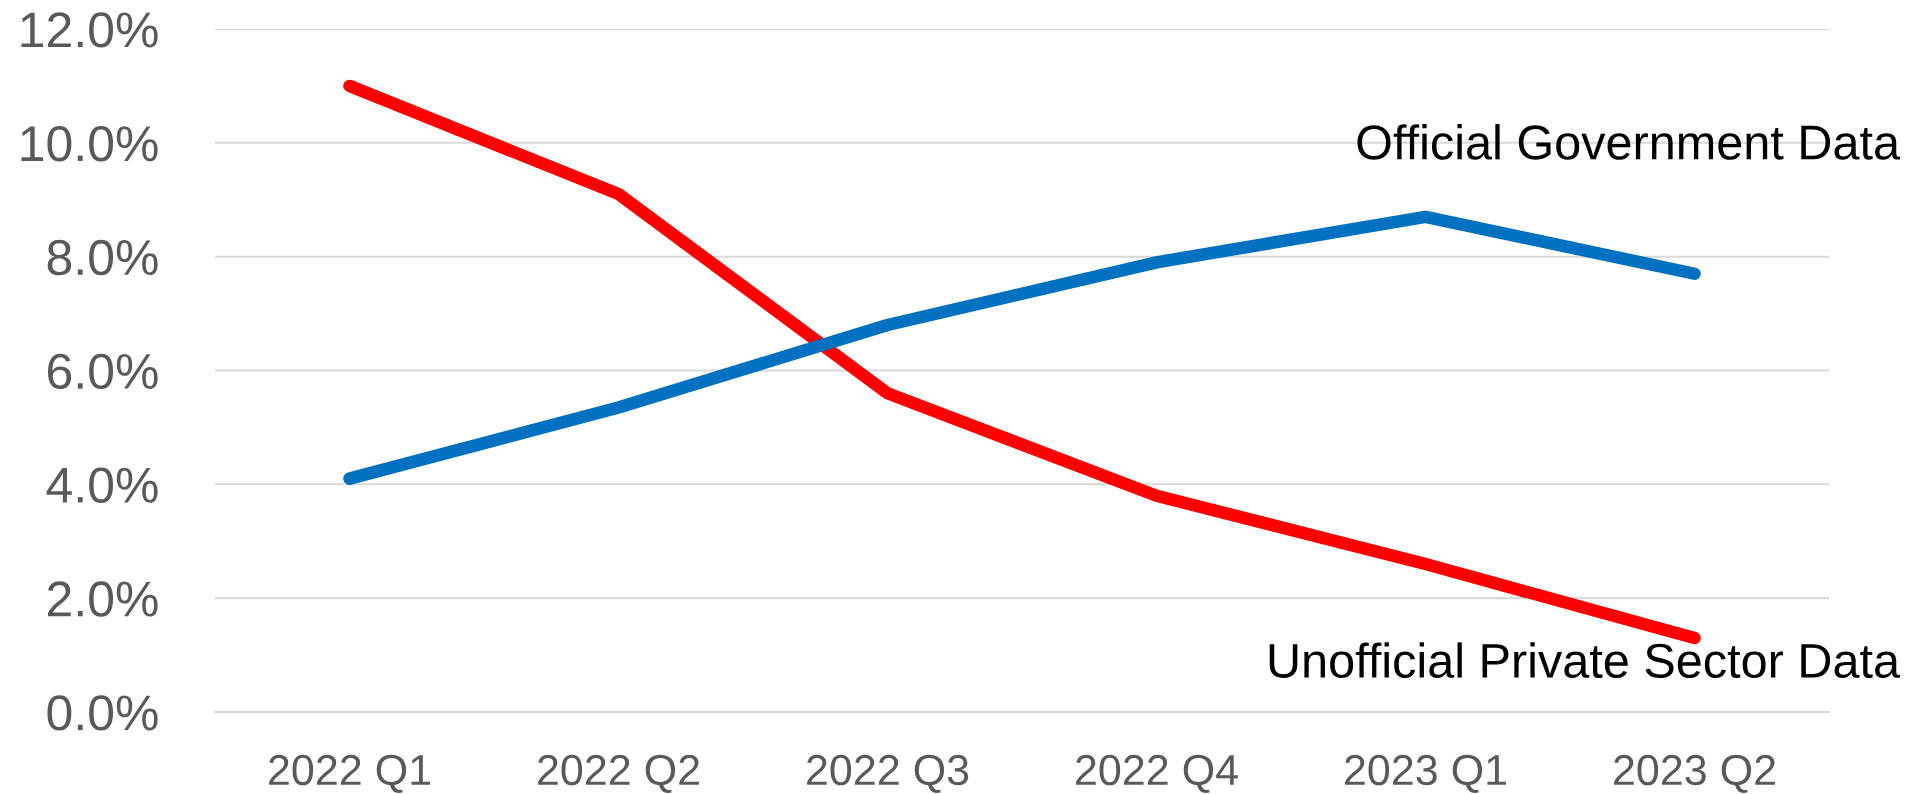 The width and height of the screenshot is (1921, 794). Describe the element at coordinates (89, 144) in the screenshot. I see `y-tick-label: 10.0%` at that location.